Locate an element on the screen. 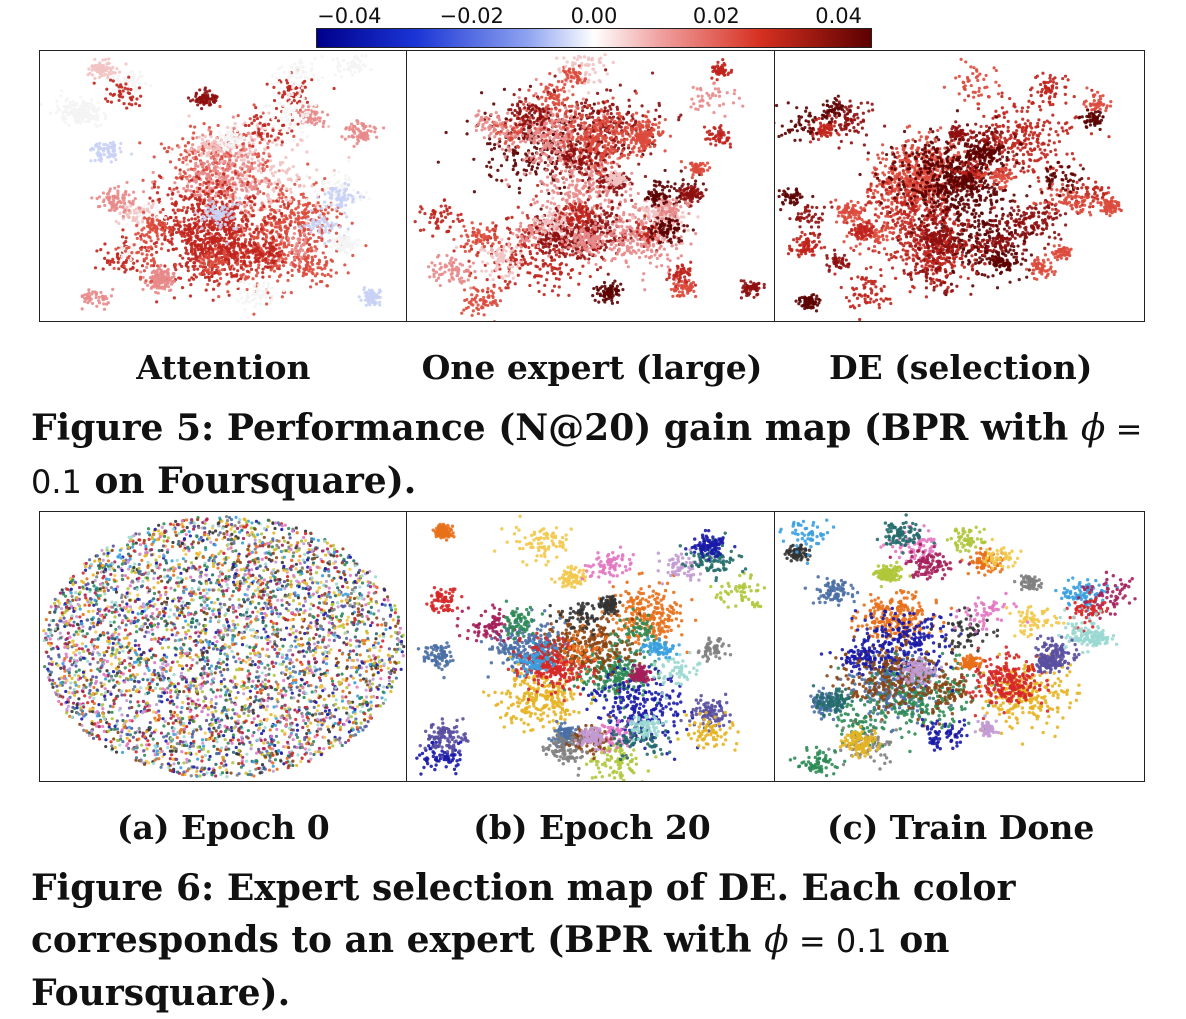 The image size is (1186, 1019). colorbar-tick: −0.02 is located at coordinates (471, 16).